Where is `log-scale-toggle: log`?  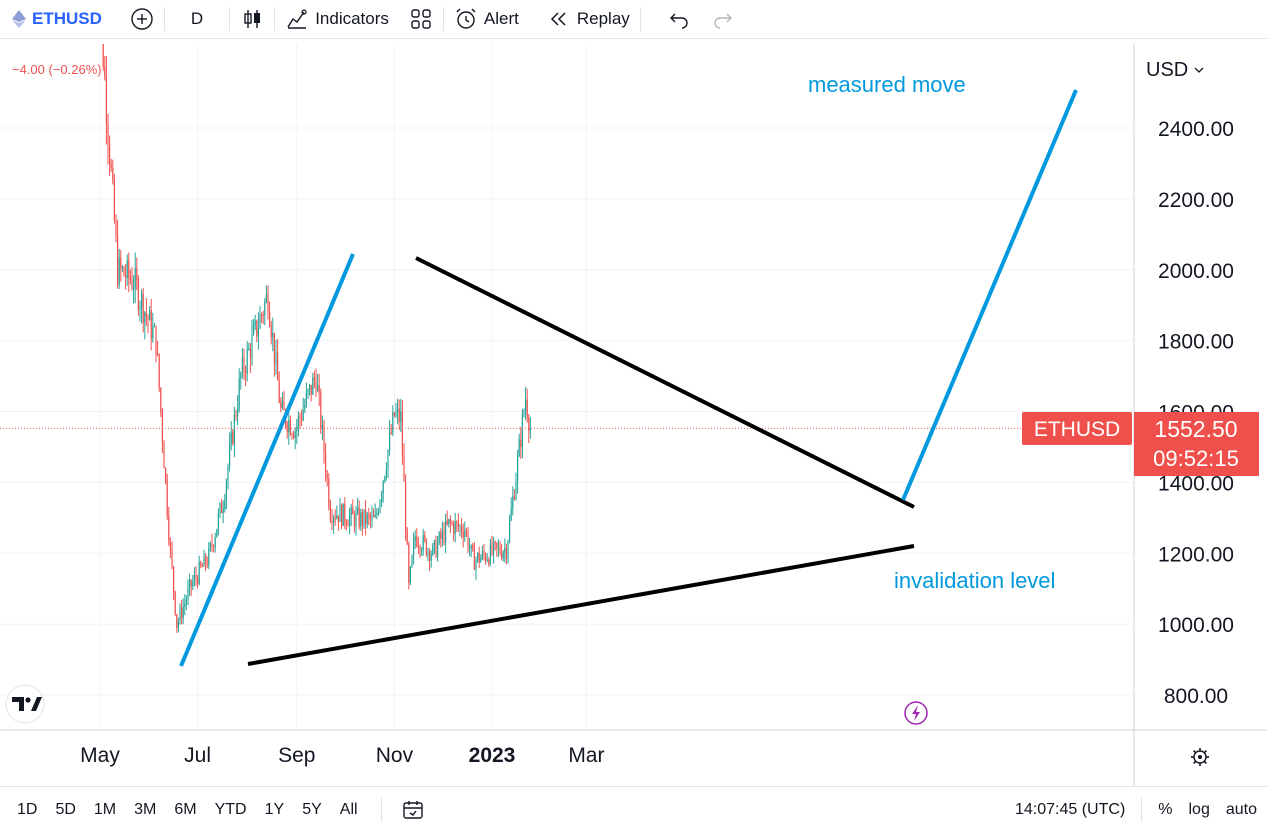 log-scale-toggle: log is located at coordinates (1199, 809).